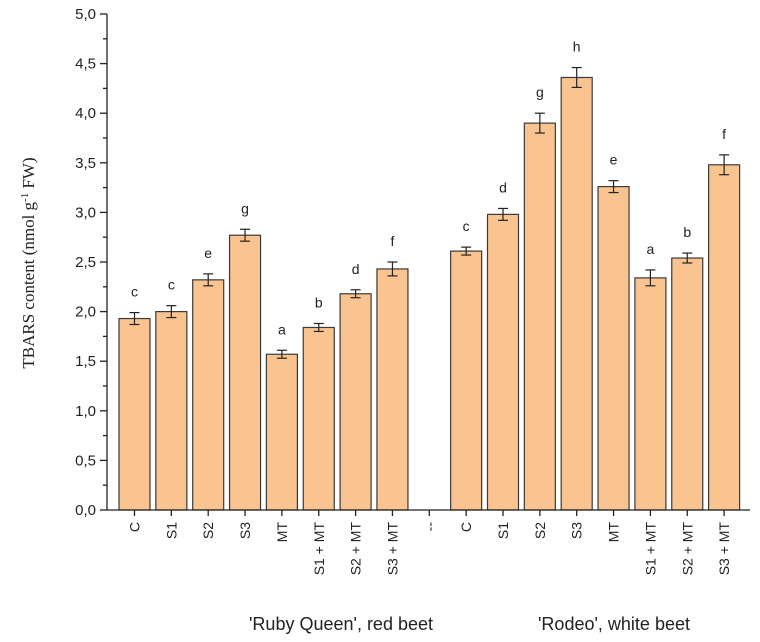  I want to click on y-ticks: 0,0 0,5 1,0 1,5 2,0 2,5 3,0 3,5 4,0 4,5 5,0, so click(91, 262).